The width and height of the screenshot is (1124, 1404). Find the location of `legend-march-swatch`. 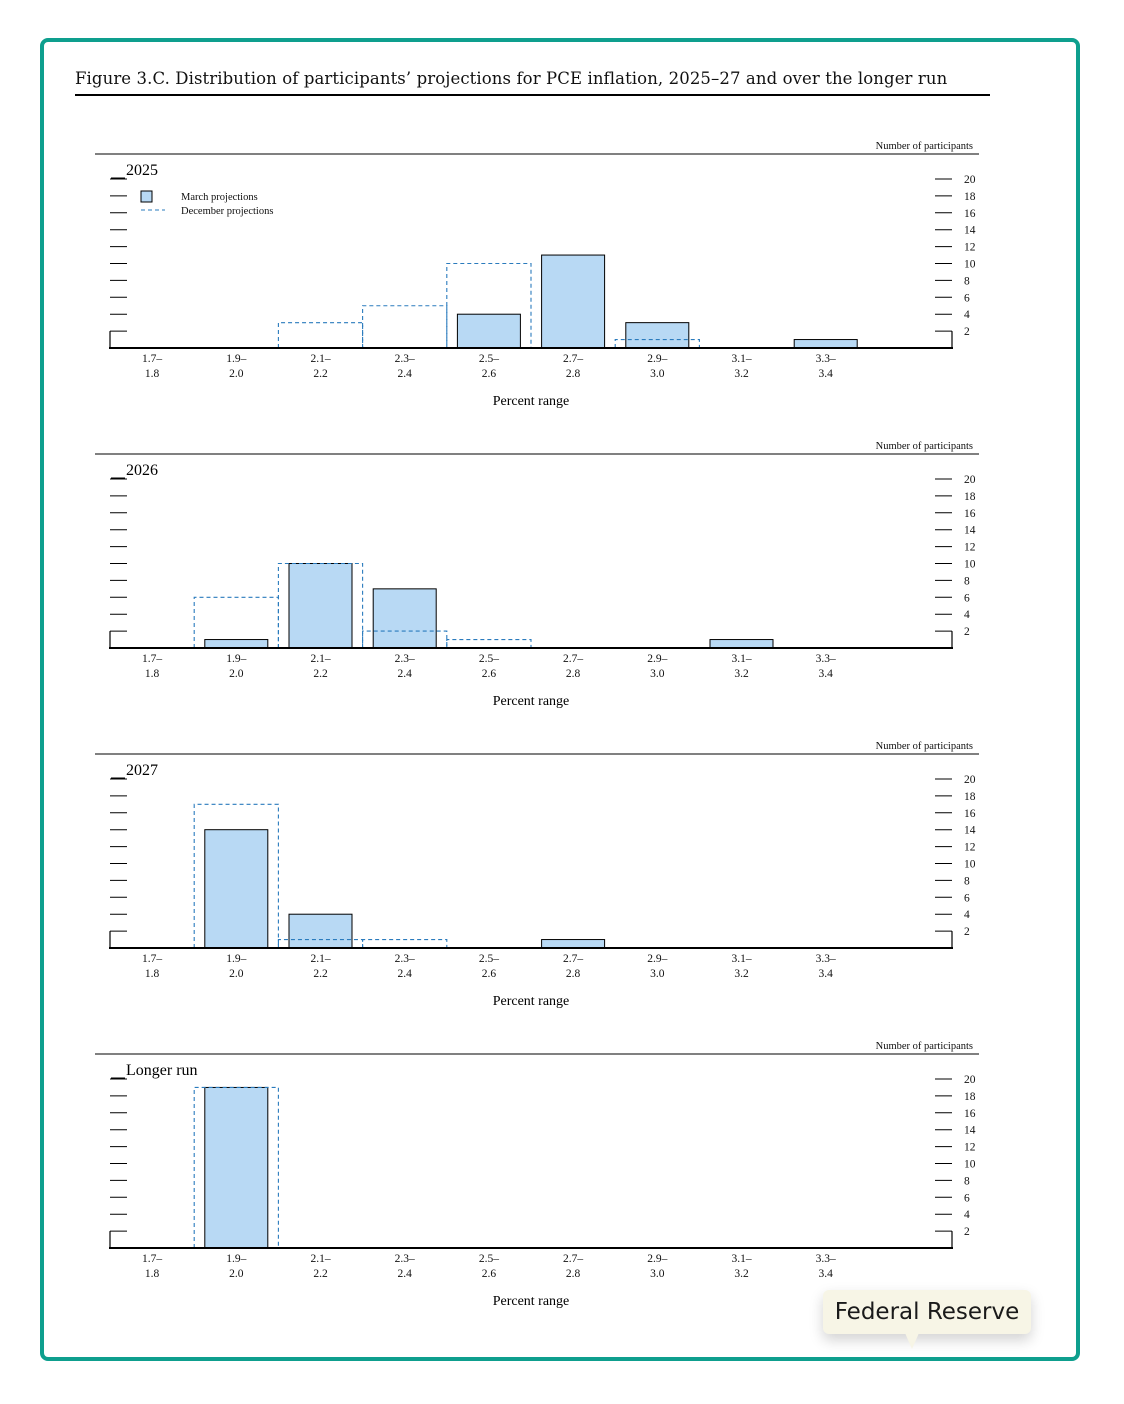

legend-march-swatch is located at coordinates (146, 196).